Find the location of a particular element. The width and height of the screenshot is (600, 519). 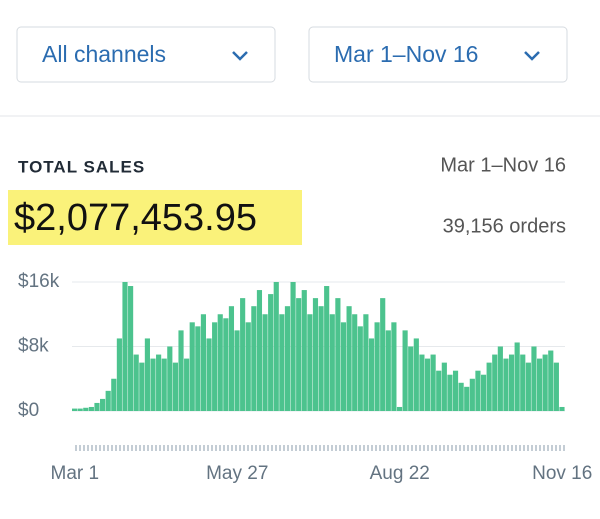

x-tick-label: Mar 1 is located at coordinates (75, 473).